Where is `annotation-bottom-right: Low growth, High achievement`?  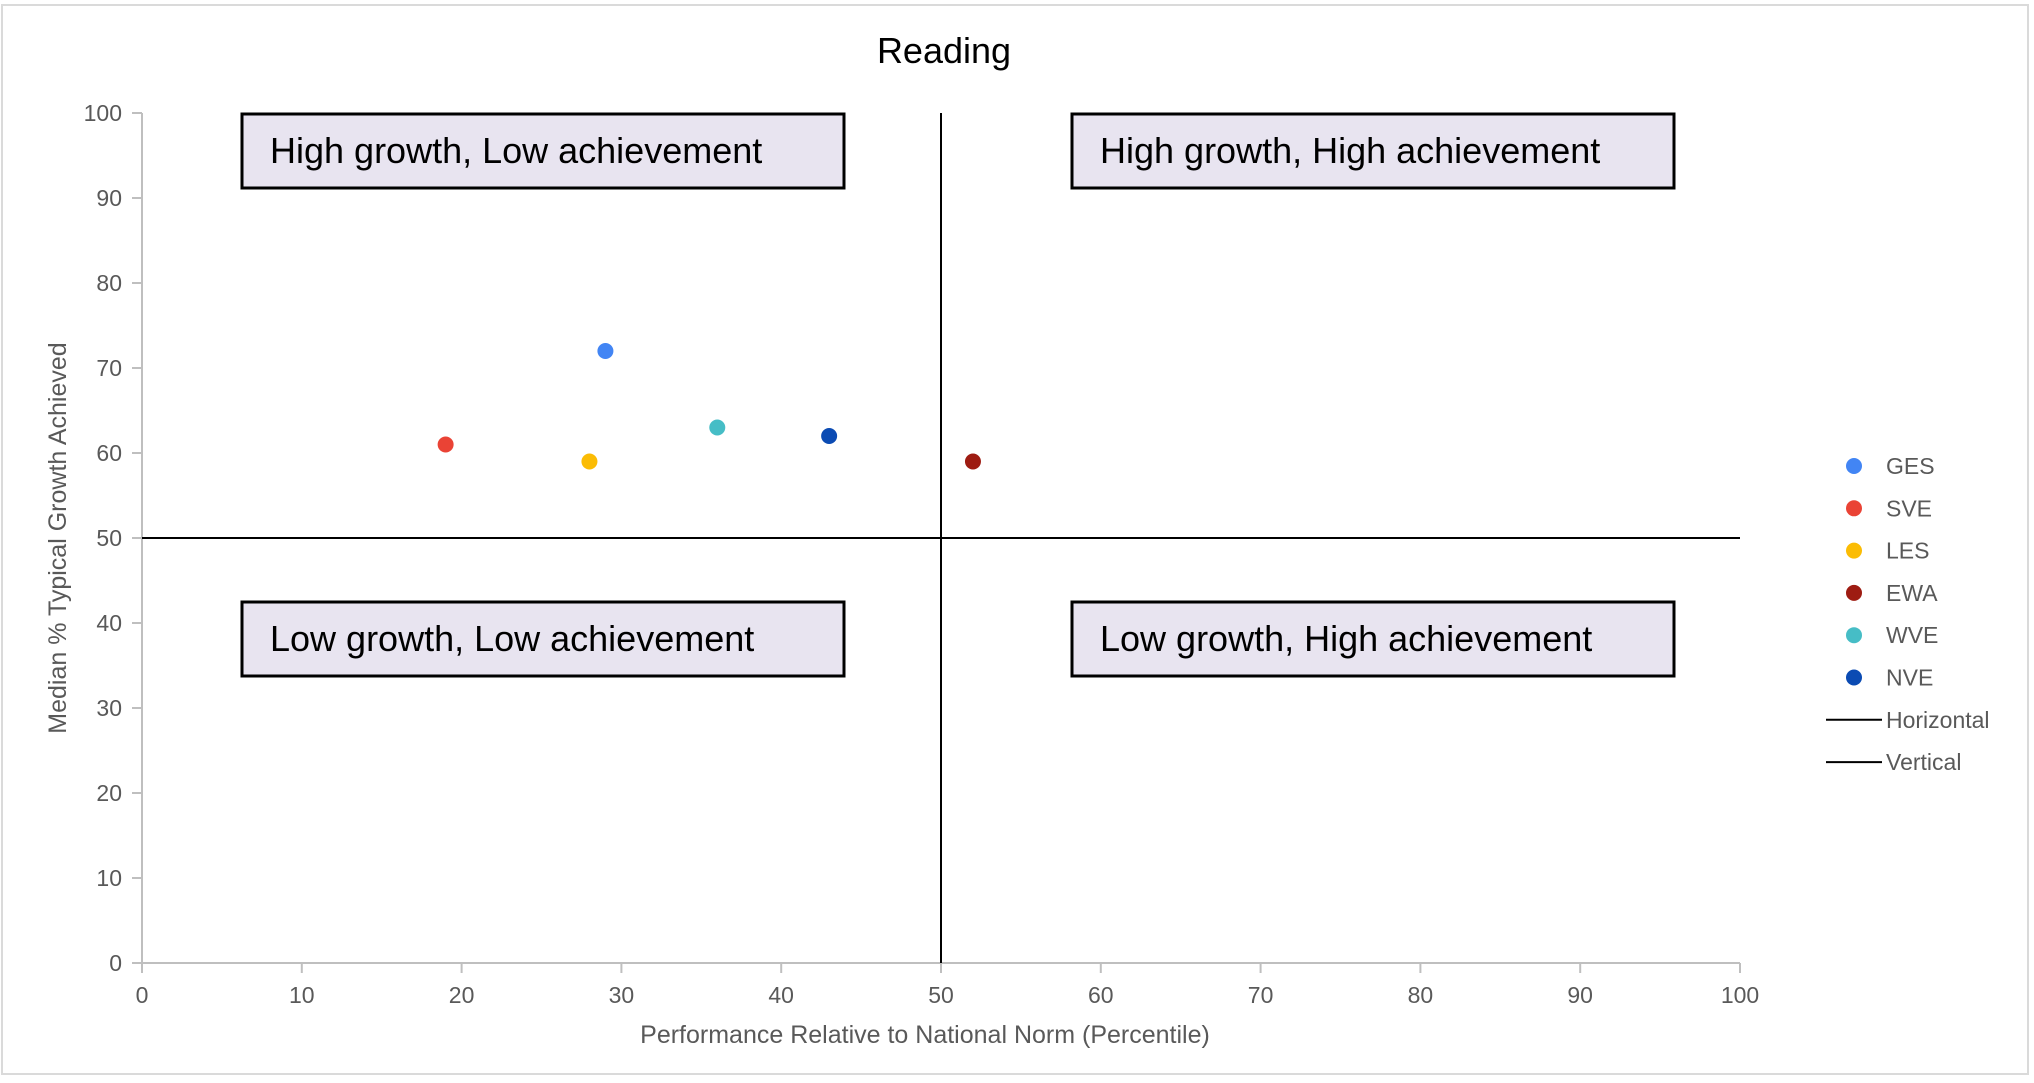
annotation-bottom-right: Low growth, High achievement is located at coordinates (1373, 639).